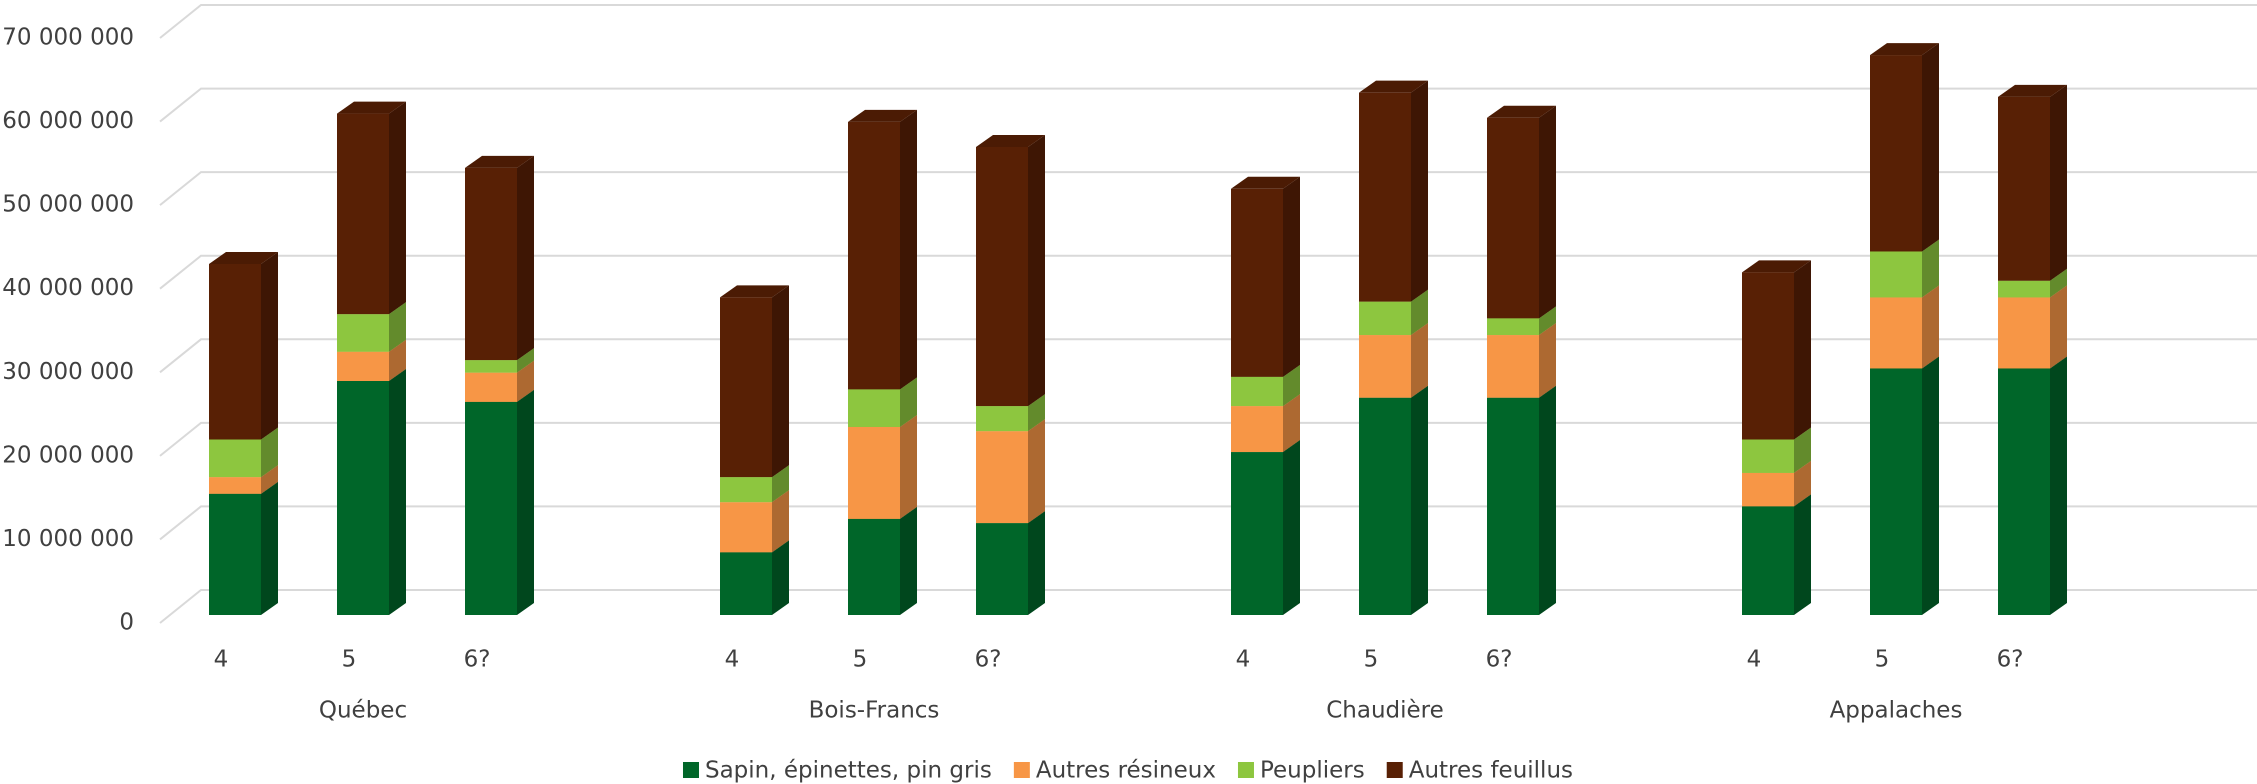 The height and width of the screenshot is (784, 2257). What do you see at coordinates (1754, 660) in the screenshot?
I see `x-tick-label: 4` at bounding box center [1754, 660].